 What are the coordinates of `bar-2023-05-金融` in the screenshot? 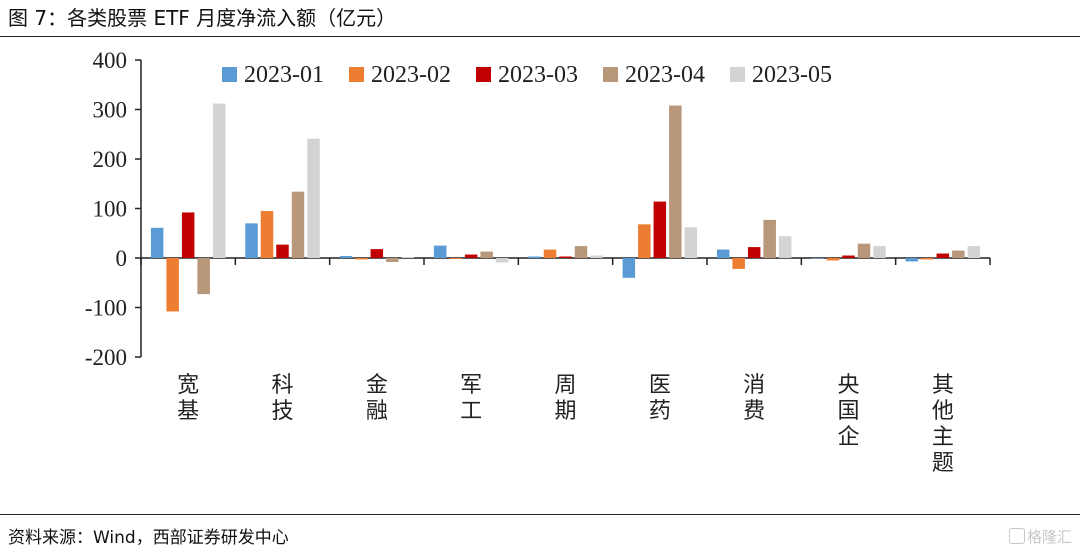 It's located at (408, 257).